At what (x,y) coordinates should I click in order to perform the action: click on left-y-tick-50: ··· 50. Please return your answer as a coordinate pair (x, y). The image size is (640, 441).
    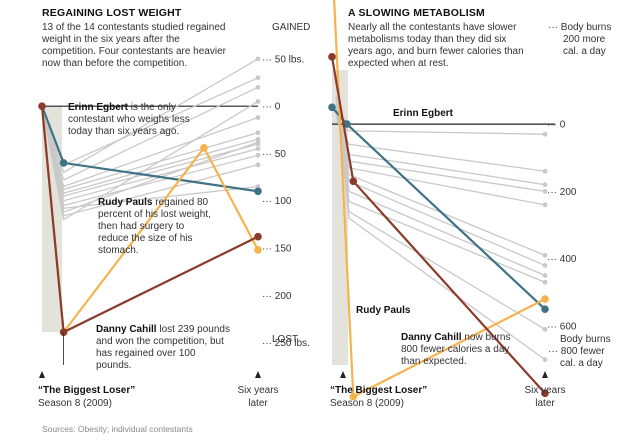
    Looking at the image, I should click on (274, 154).